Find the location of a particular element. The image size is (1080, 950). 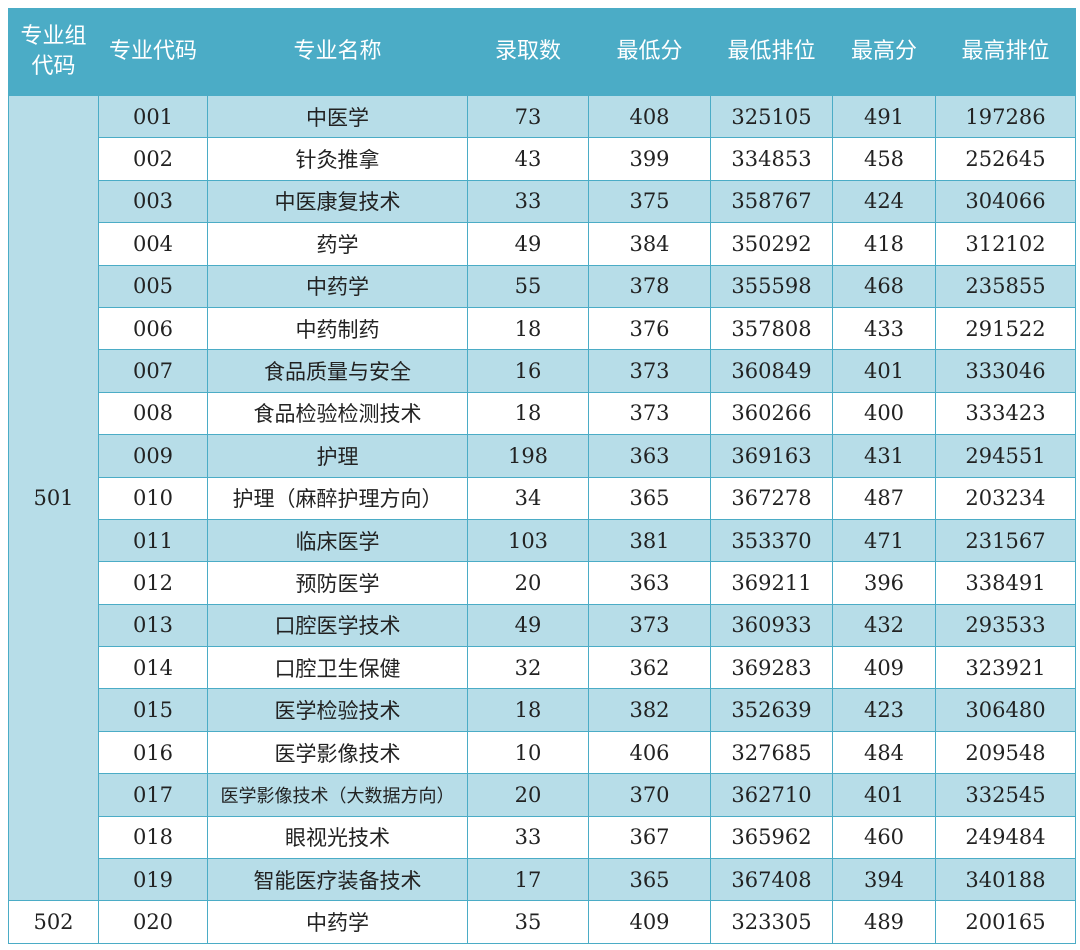

header-cell: 最低分 is located at coordinates (649, 52).